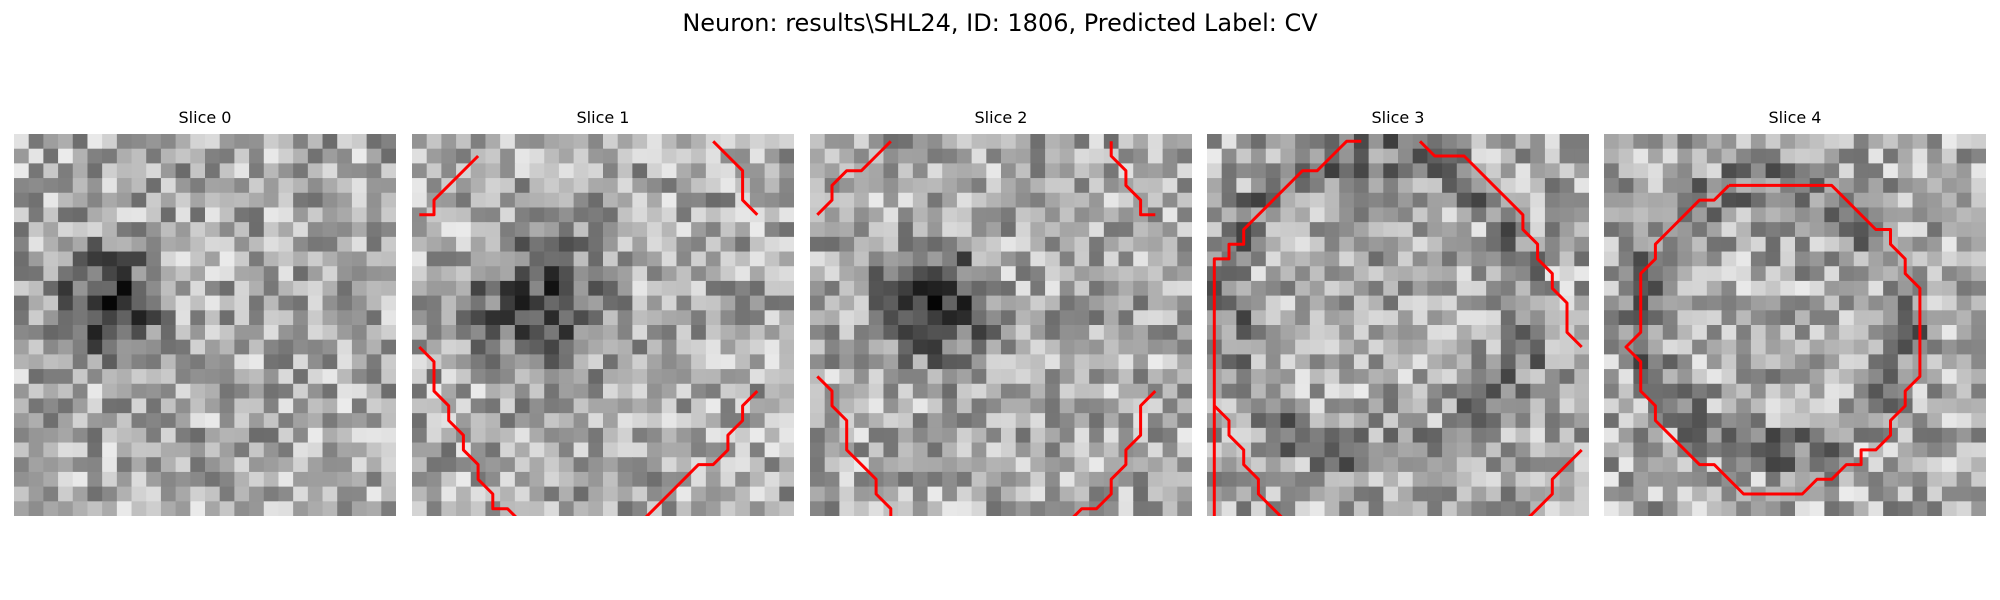 The height and width of the screenshot is (600, 2000). Describe the element at coordinates (205, 325) in the screenshot. I see `slice-image` at that location.